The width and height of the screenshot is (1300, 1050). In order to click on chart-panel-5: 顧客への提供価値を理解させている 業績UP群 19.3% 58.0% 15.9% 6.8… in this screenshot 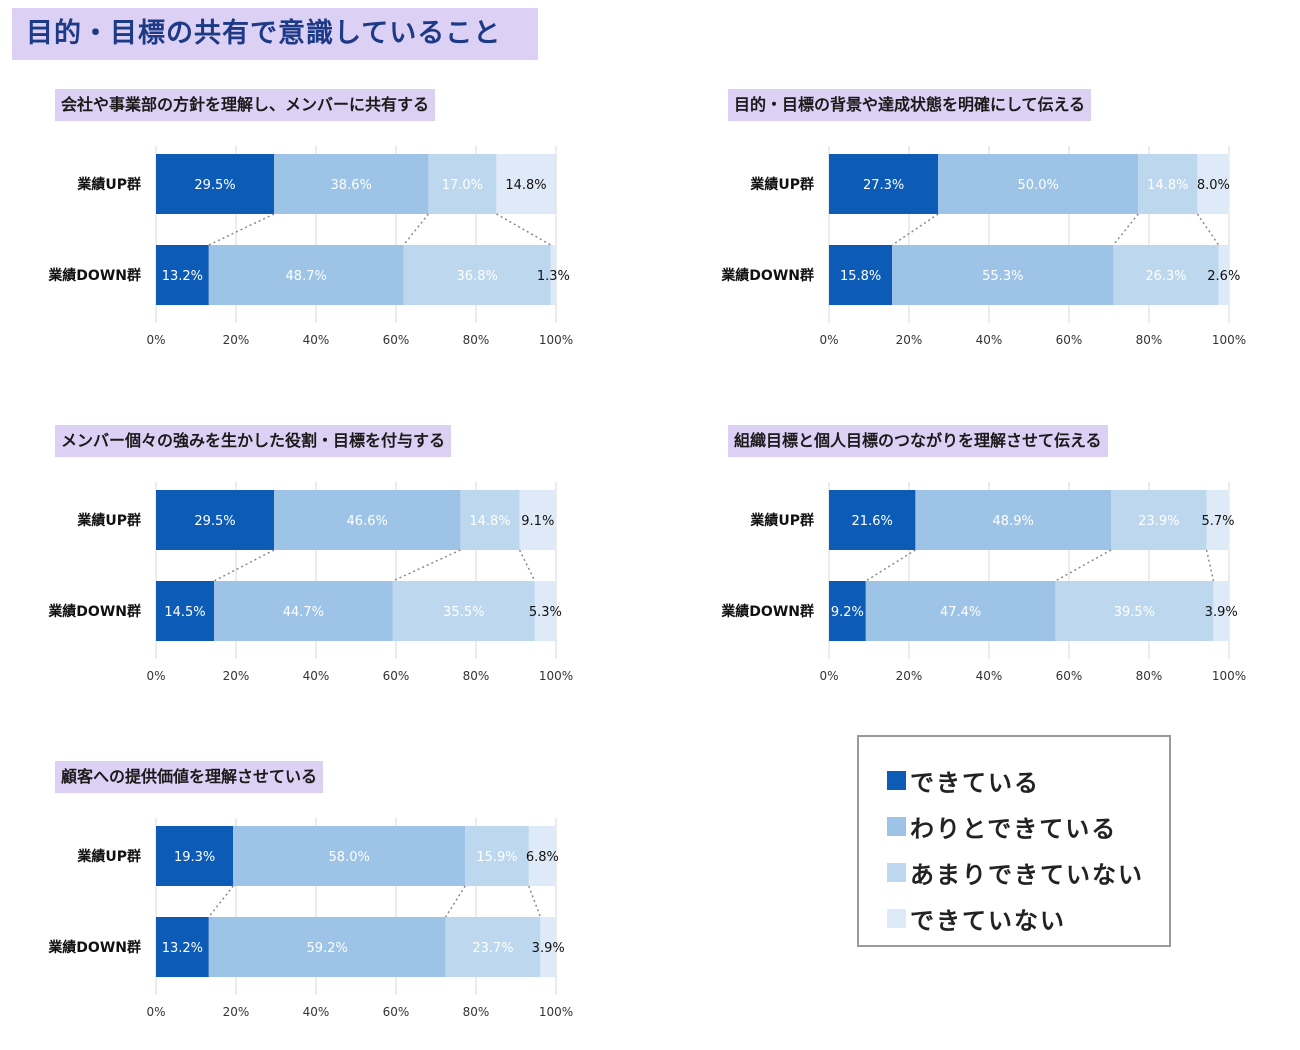, I will do `click(351, 901)`.